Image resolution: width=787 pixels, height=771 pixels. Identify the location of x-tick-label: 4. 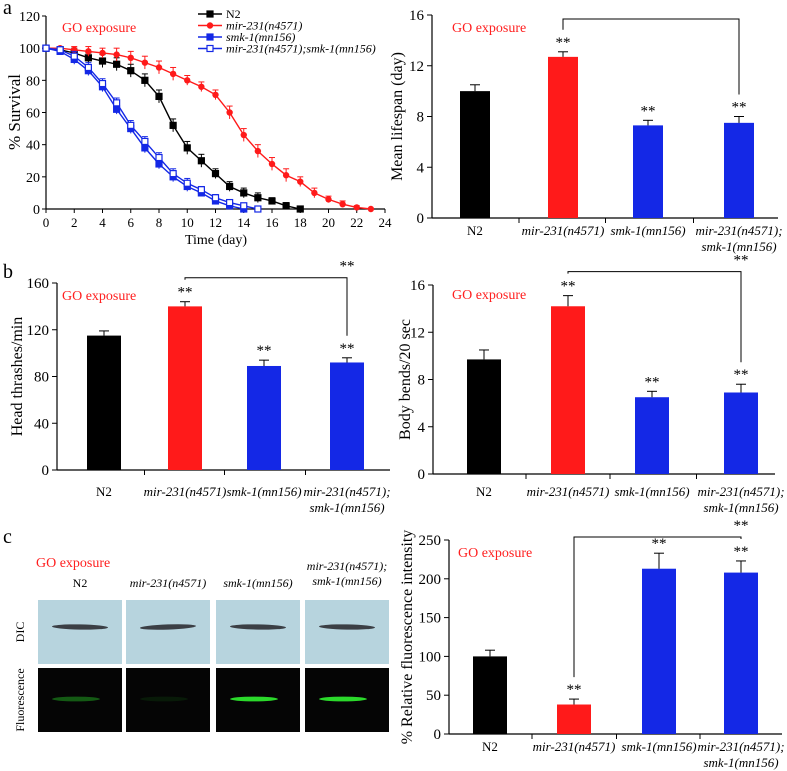
(102, 222).